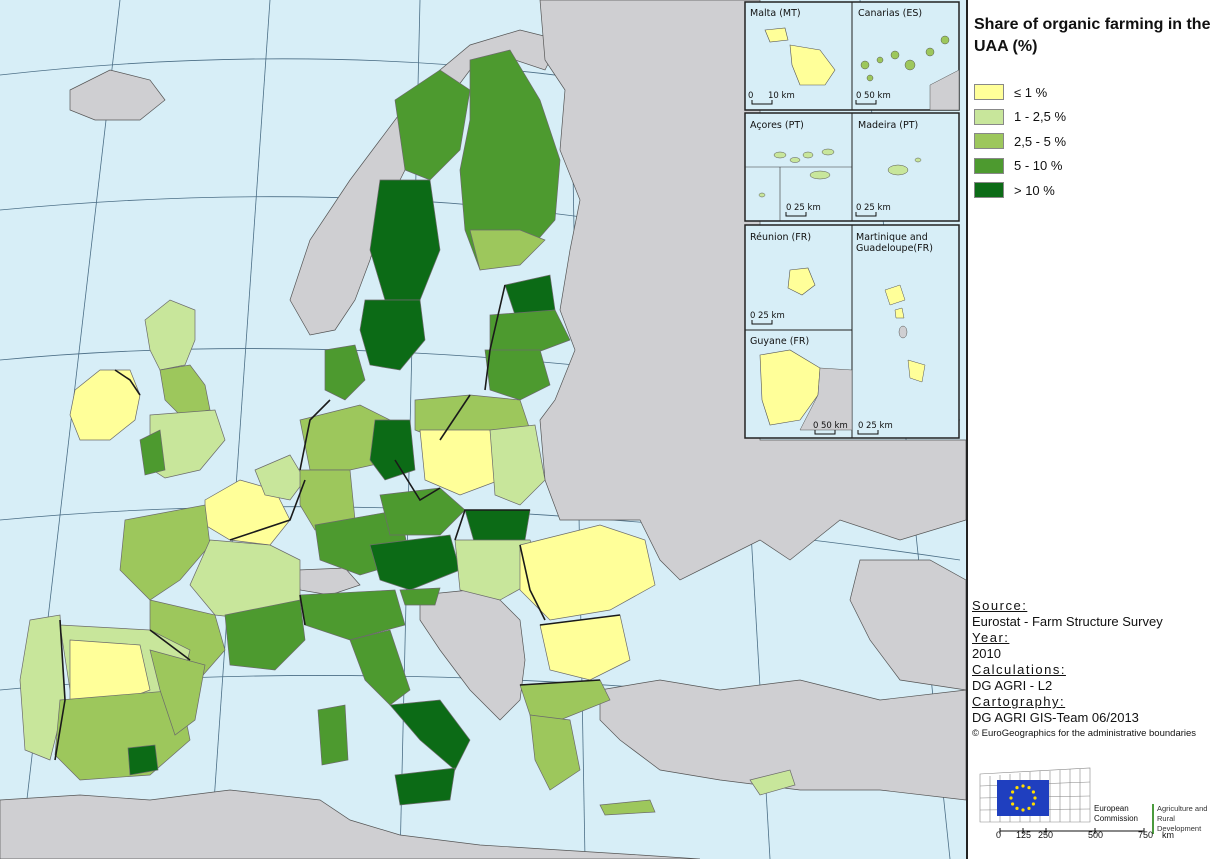 Image resolution: width=1224 pixels, height=859 pixels. Describe the element at coordinates (771, 316) in the screenshot. I see `inset-scale-reunion: 25 km` at that location.